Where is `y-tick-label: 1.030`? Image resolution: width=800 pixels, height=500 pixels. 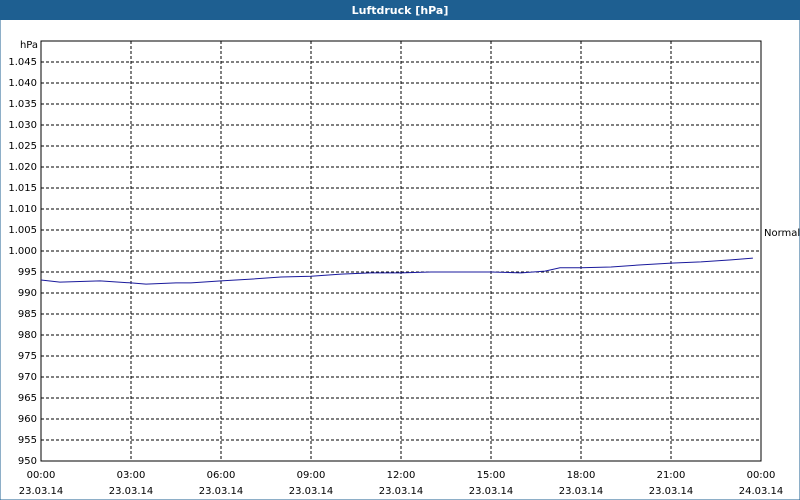
y-tick-label: 1.030 is located at coordinates (22, 125).